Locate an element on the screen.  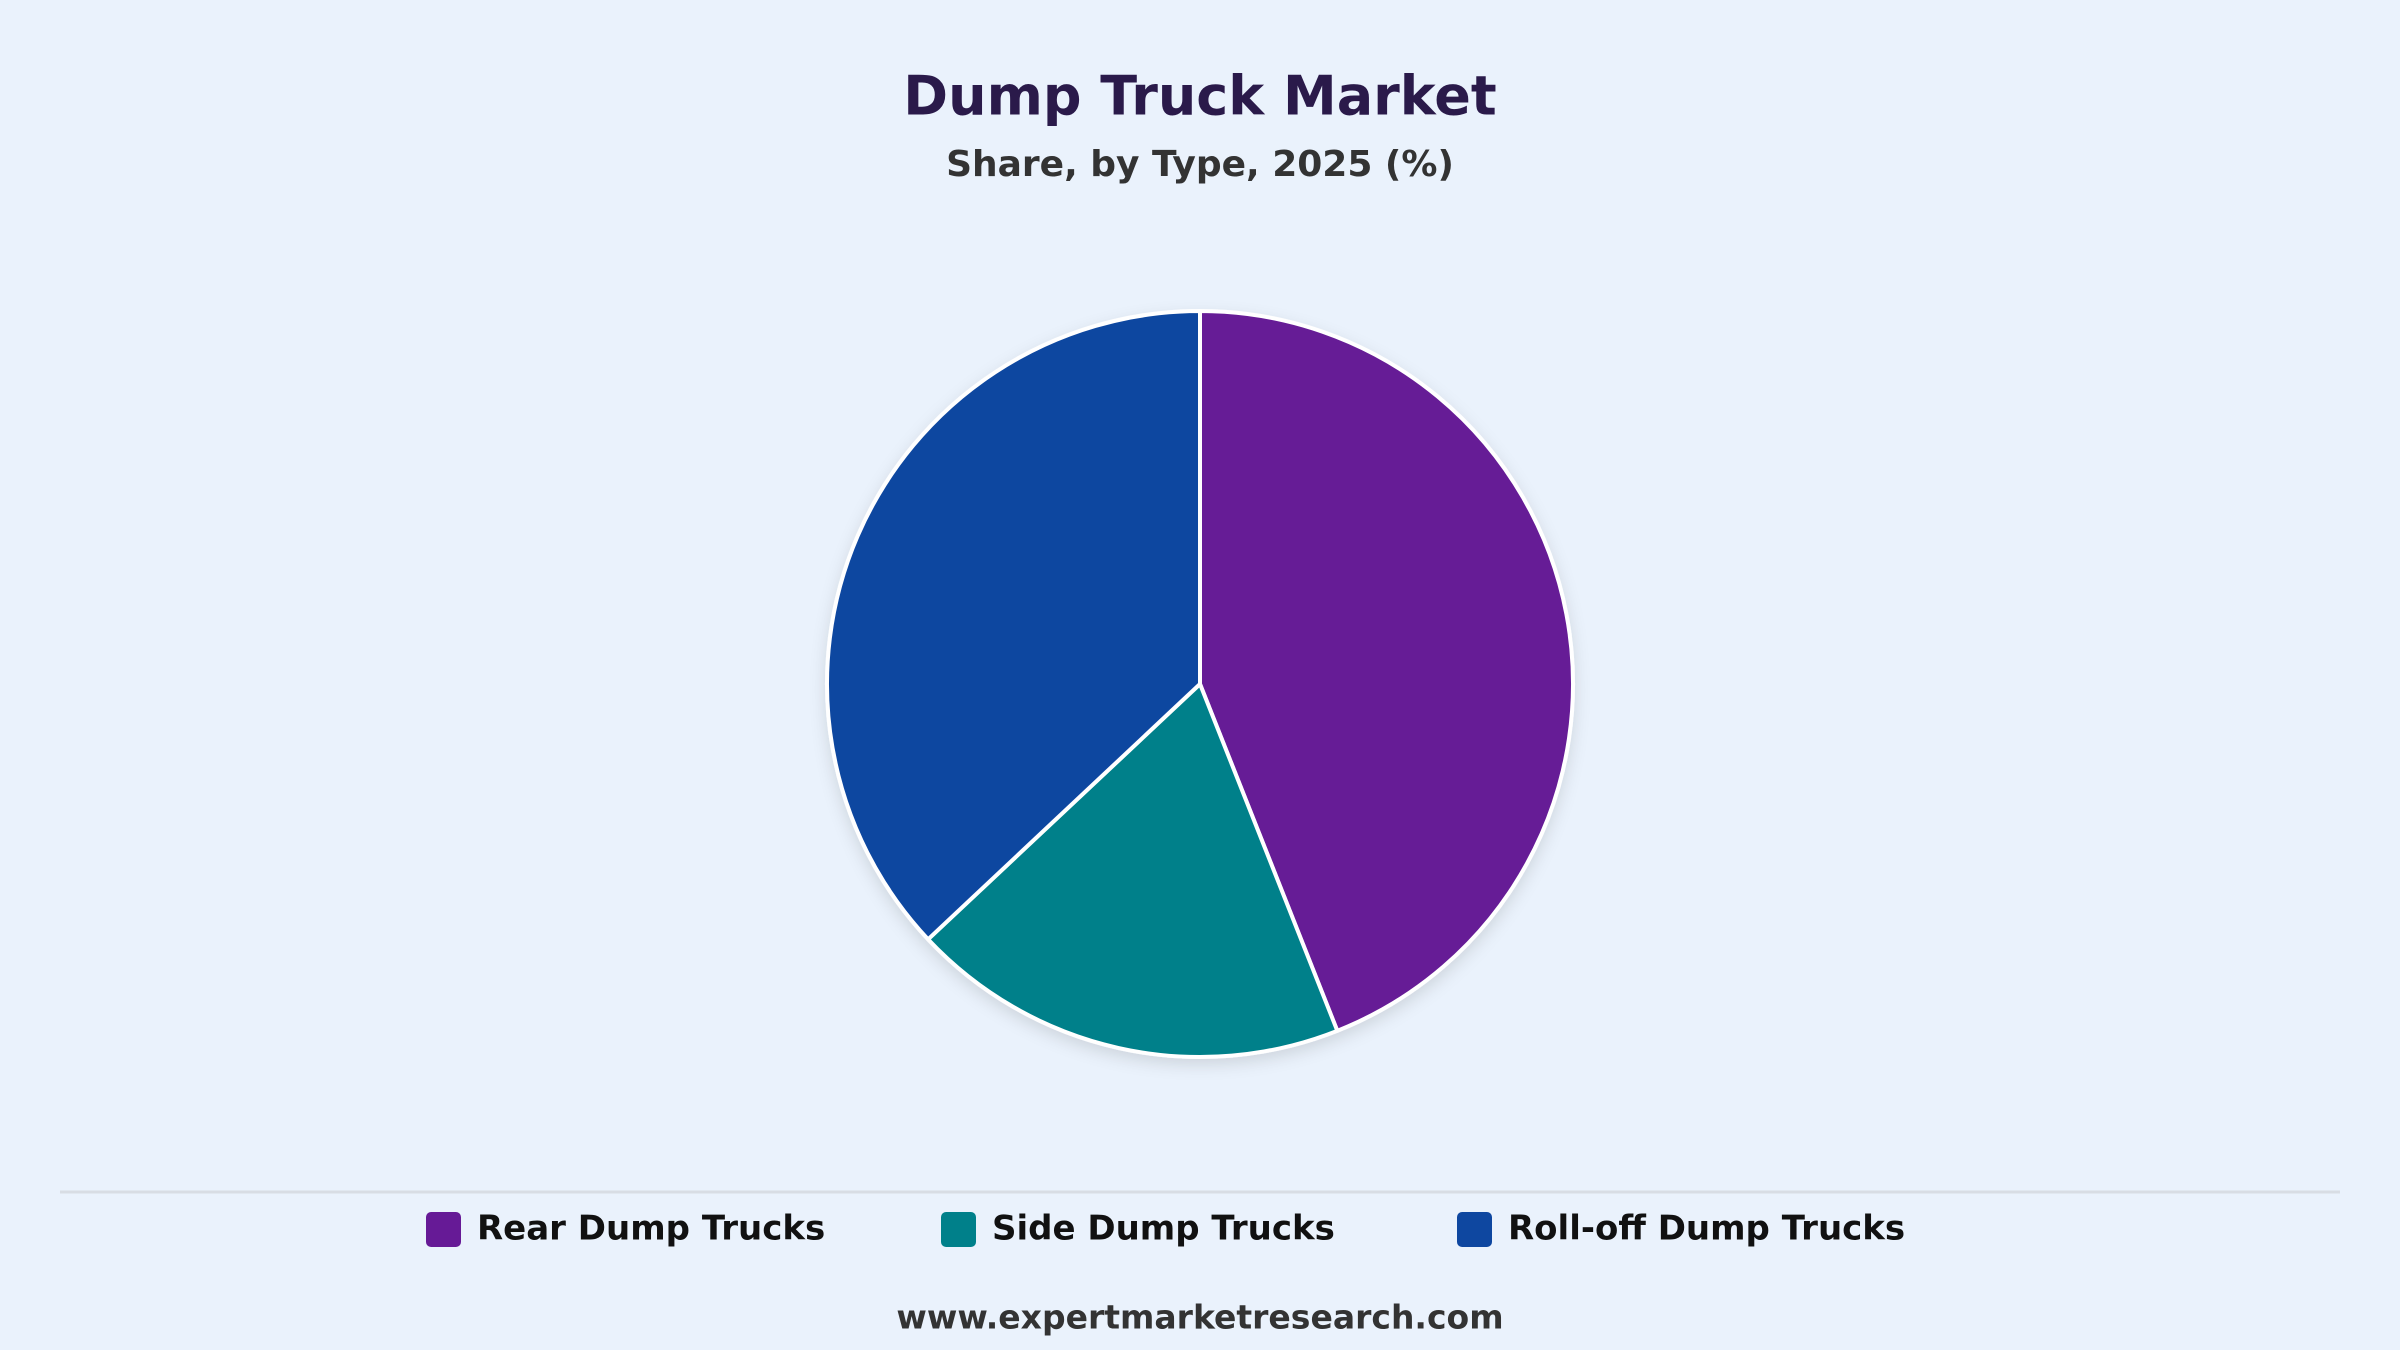
legend-label: Roll-off Dump Trucks is located at coordinates (1706, 1229).